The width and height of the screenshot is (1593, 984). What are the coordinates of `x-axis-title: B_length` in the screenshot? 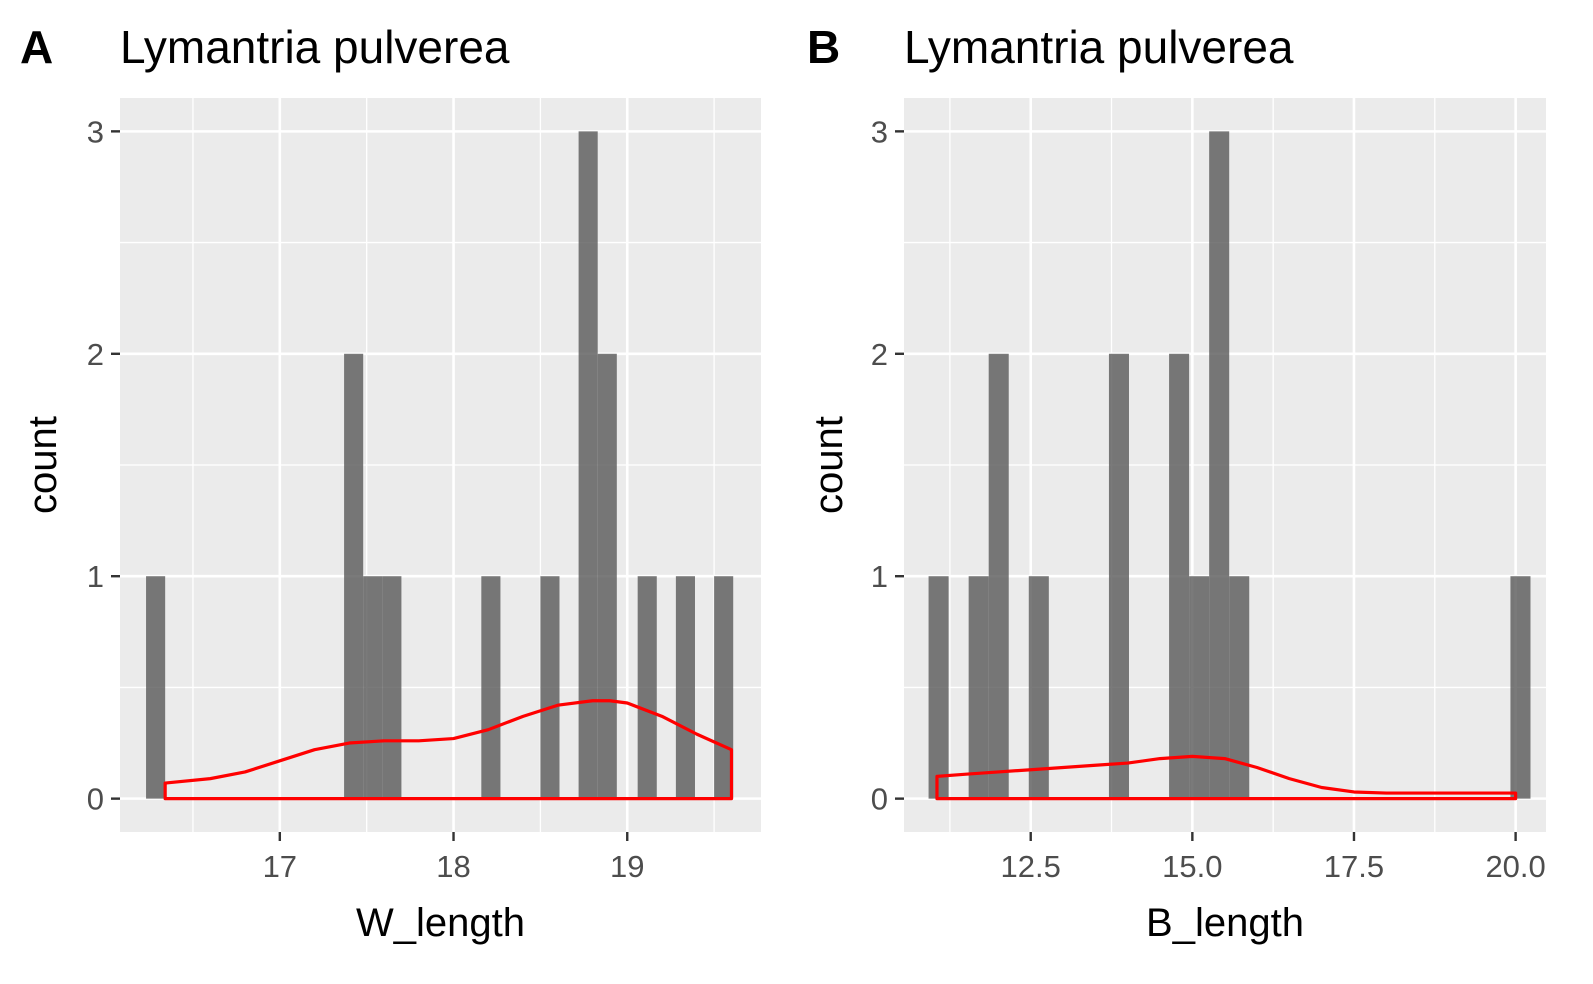 It's located at (1225, 923).